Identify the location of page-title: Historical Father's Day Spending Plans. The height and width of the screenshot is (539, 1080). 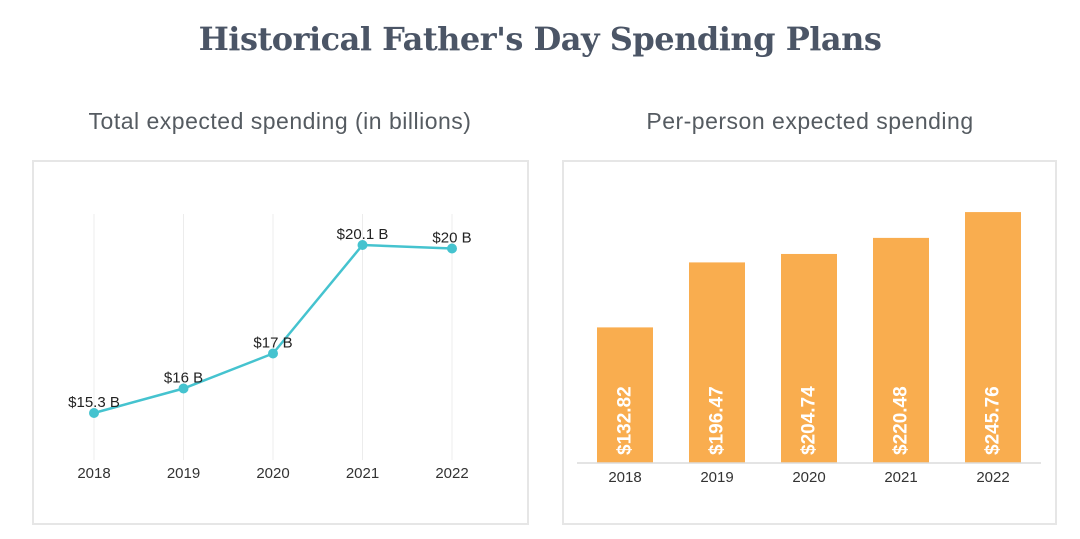
(540, 39).